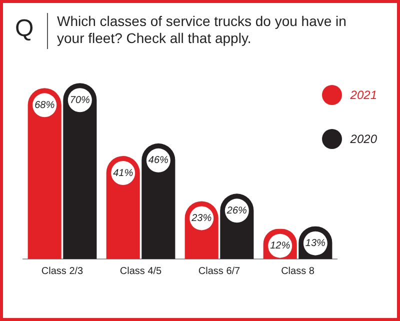  Describe the element at coordinates (62, 271) in the screenshot. I see `x-tick-label: Class 2/3` at that location.